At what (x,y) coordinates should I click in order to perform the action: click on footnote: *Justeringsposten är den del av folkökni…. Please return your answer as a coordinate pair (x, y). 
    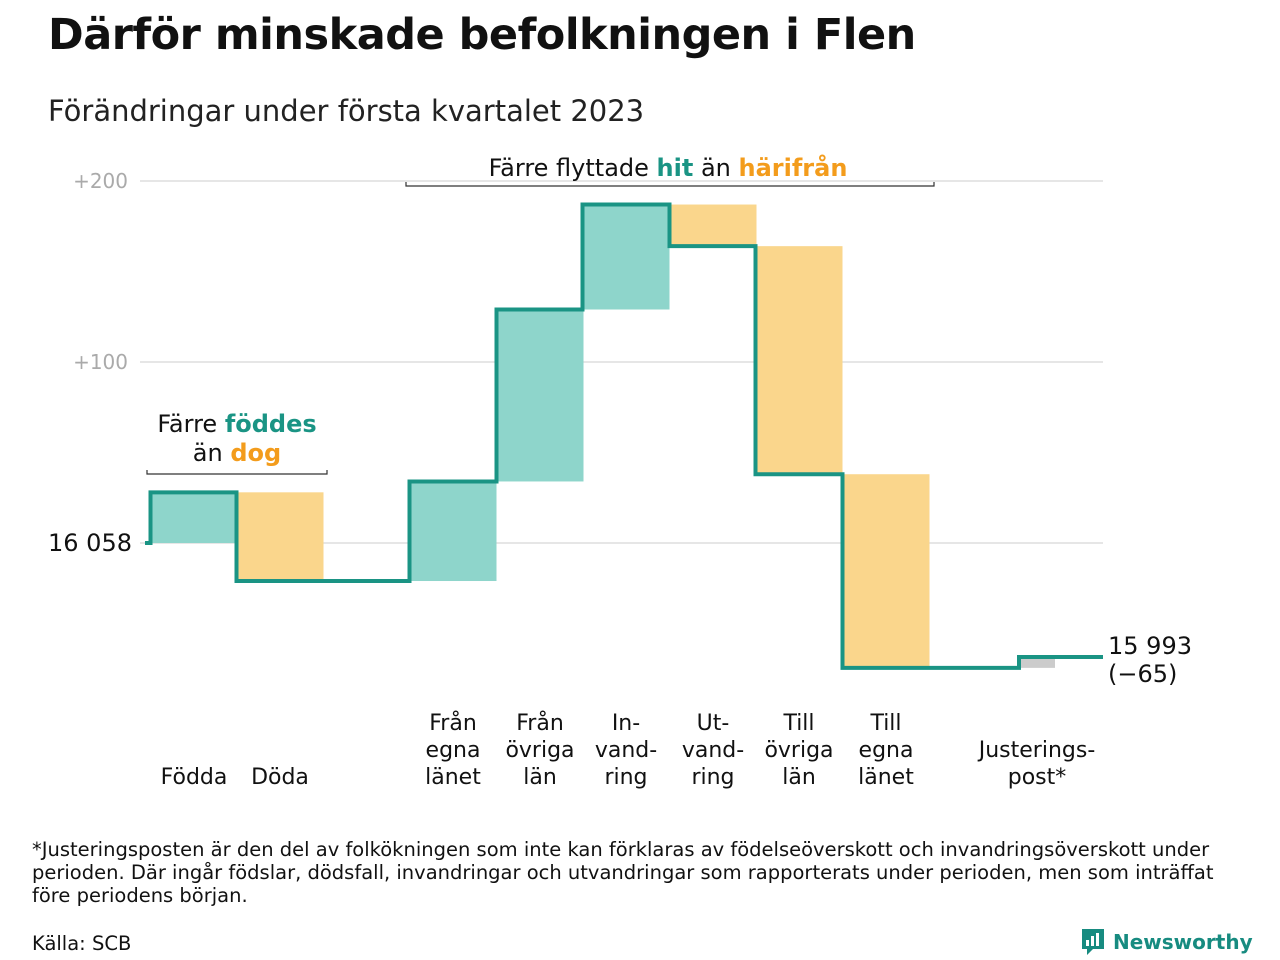
    Looking at the image, I should click on (623, 872).